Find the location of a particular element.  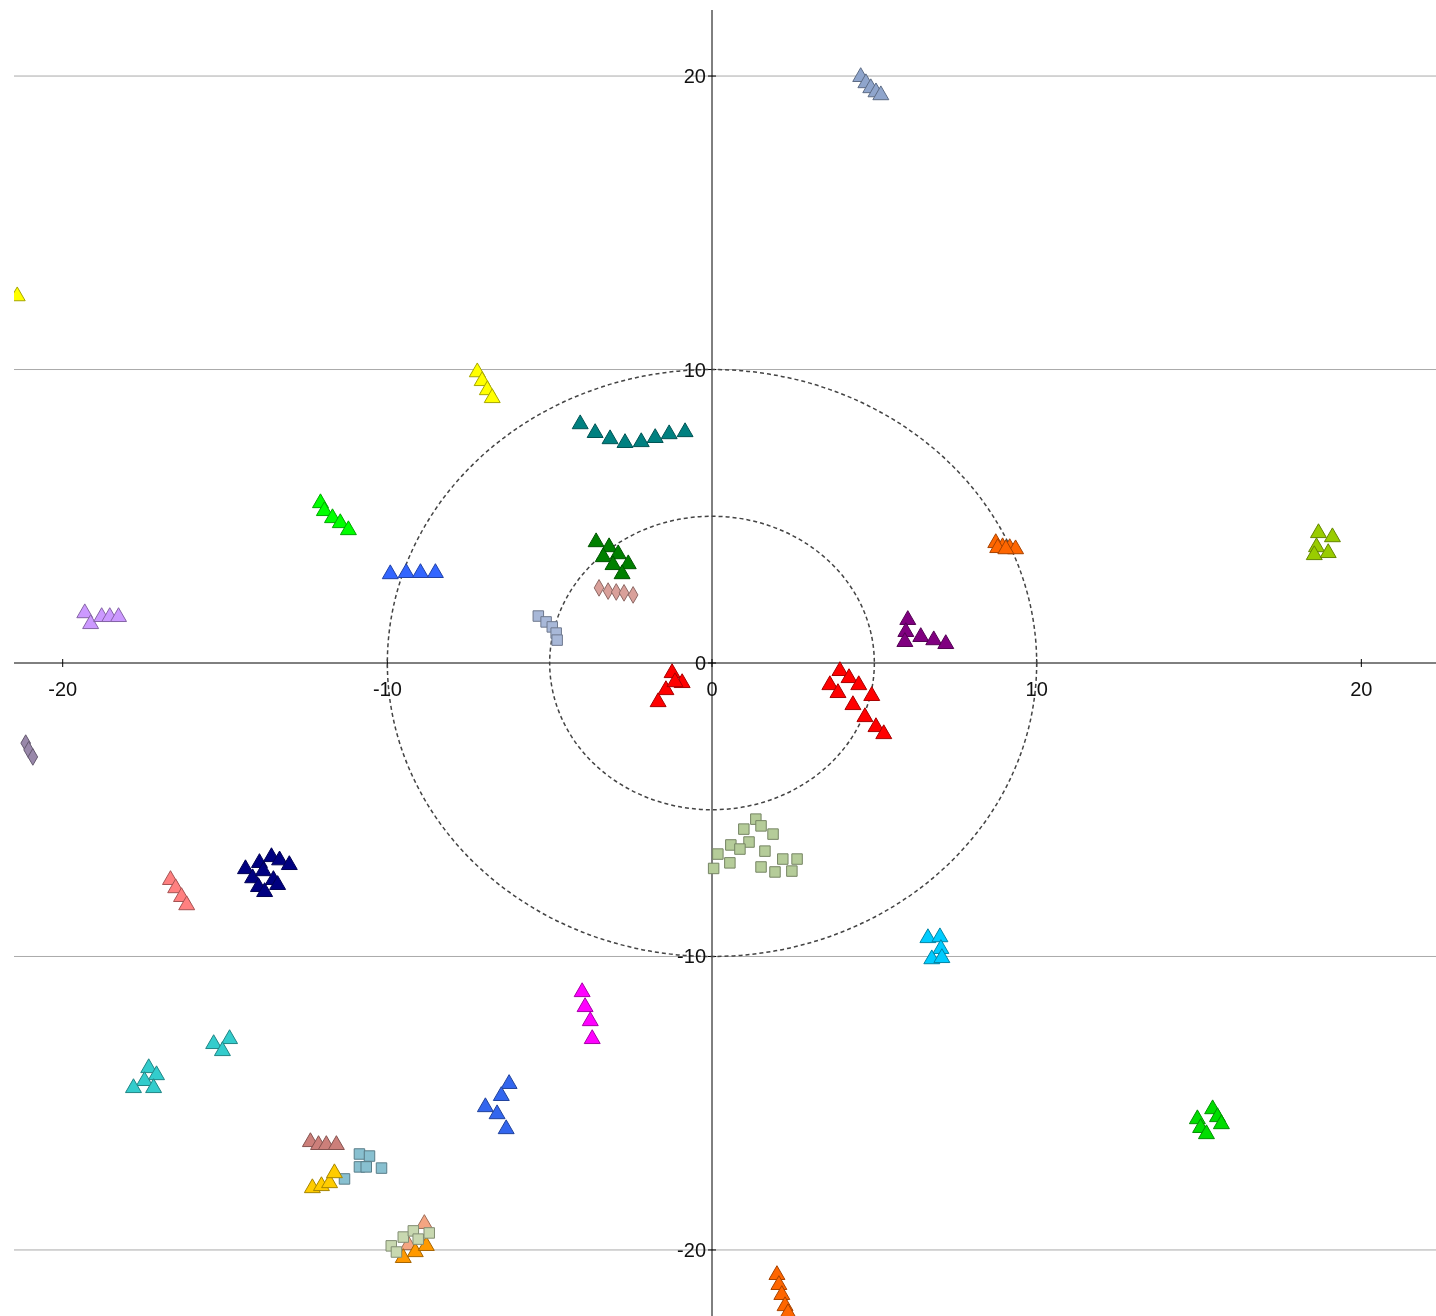

x-tick-label: 10 is located at coordinates (1036, 689).